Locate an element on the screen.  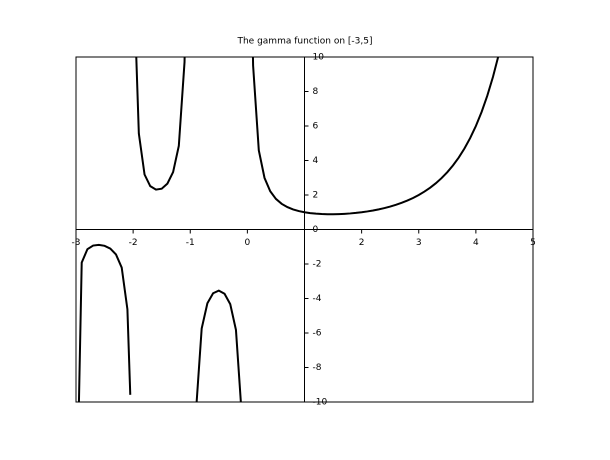
y-tick-label: 4 is located at coordinates (316, 161).